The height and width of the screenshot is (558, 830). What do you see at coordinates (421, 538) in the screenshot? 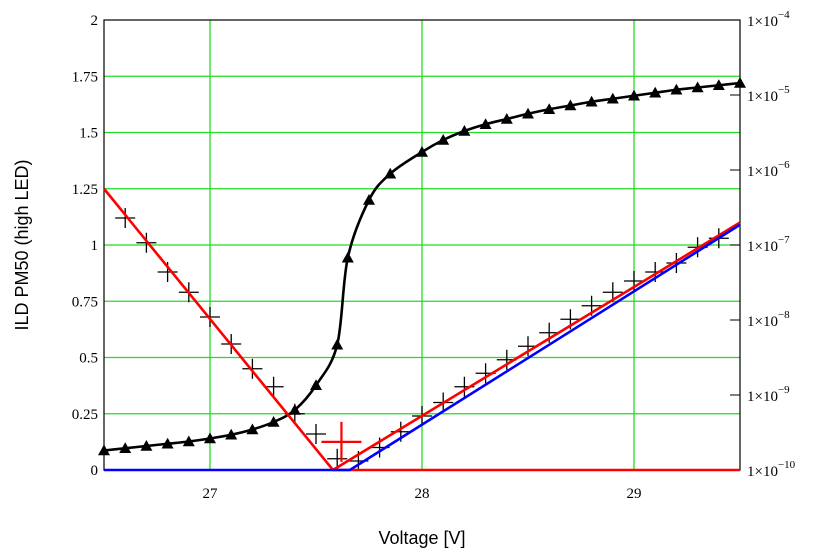
I see `x-axis-label: Voltage [V]` at bounding box center [421, 538].